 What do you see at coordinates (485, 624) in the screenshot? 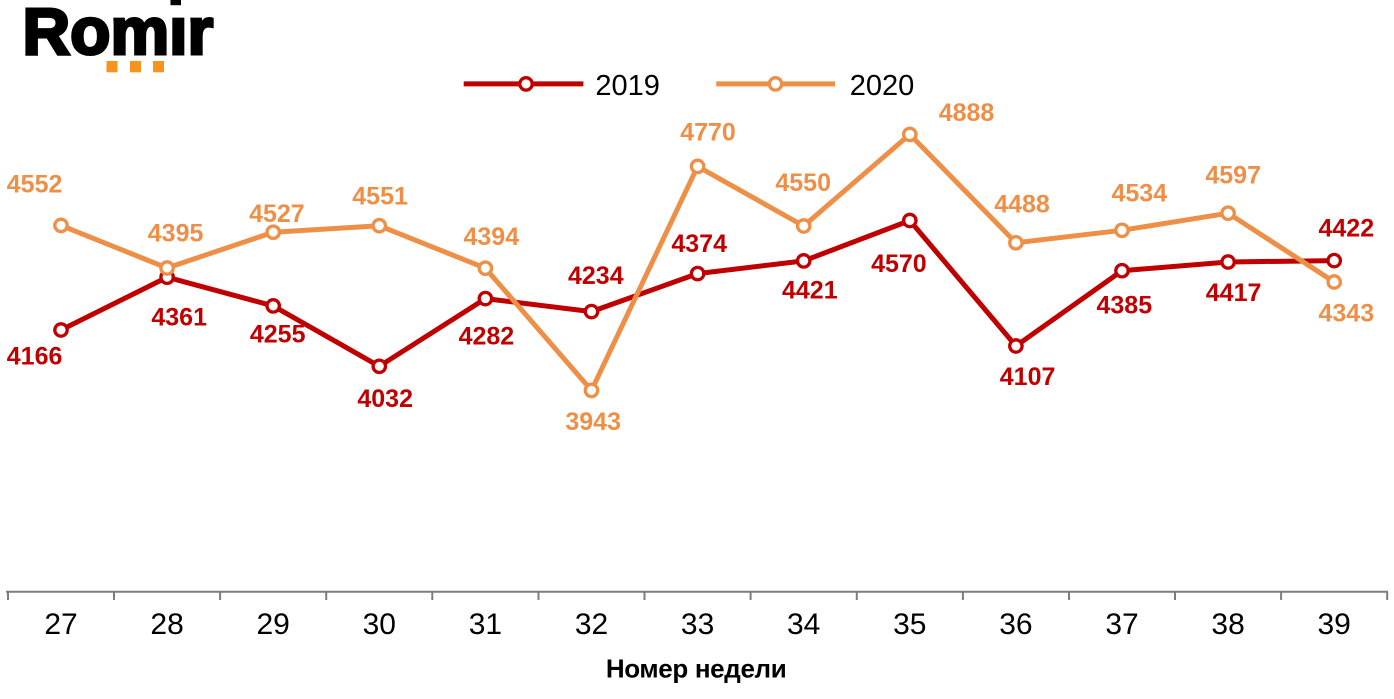
I see `svg-text: 31` at bounding box center [485, 624].